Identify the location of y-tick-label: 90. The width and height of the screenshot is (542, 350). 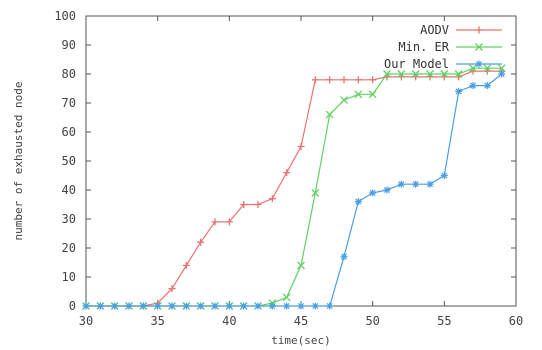
(69, 45).